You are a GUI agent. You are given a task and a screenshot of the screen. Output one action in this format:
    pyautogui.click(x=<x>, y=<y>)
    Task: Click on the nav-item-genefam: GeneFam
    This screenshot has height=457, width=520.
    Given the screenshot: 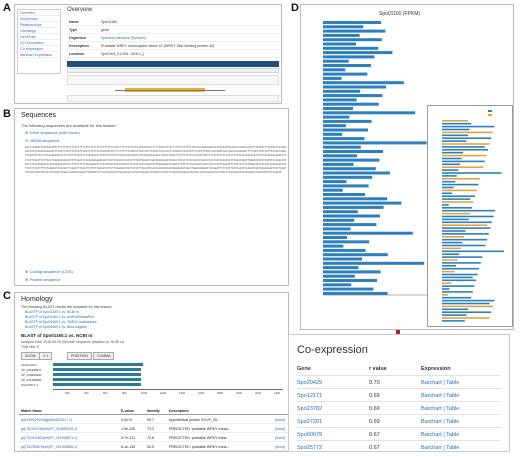 What is the action you would take?
    pyautogui.click(x=39, y=37)
    